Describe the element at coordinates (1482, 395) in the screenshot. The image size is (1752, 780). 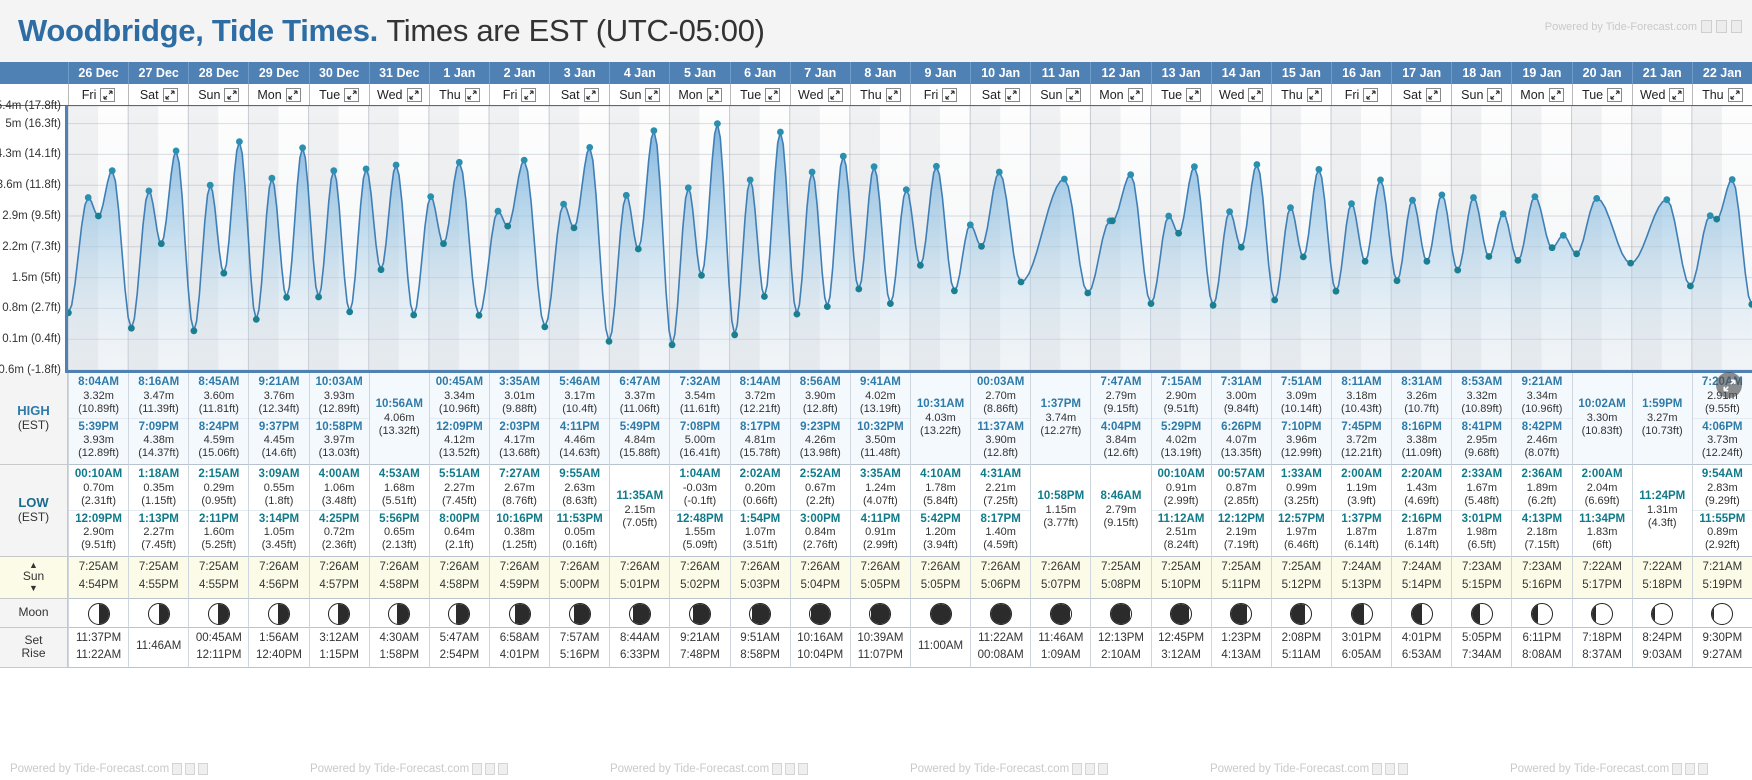
I see `tide-height-m: 3.32m` at that location.